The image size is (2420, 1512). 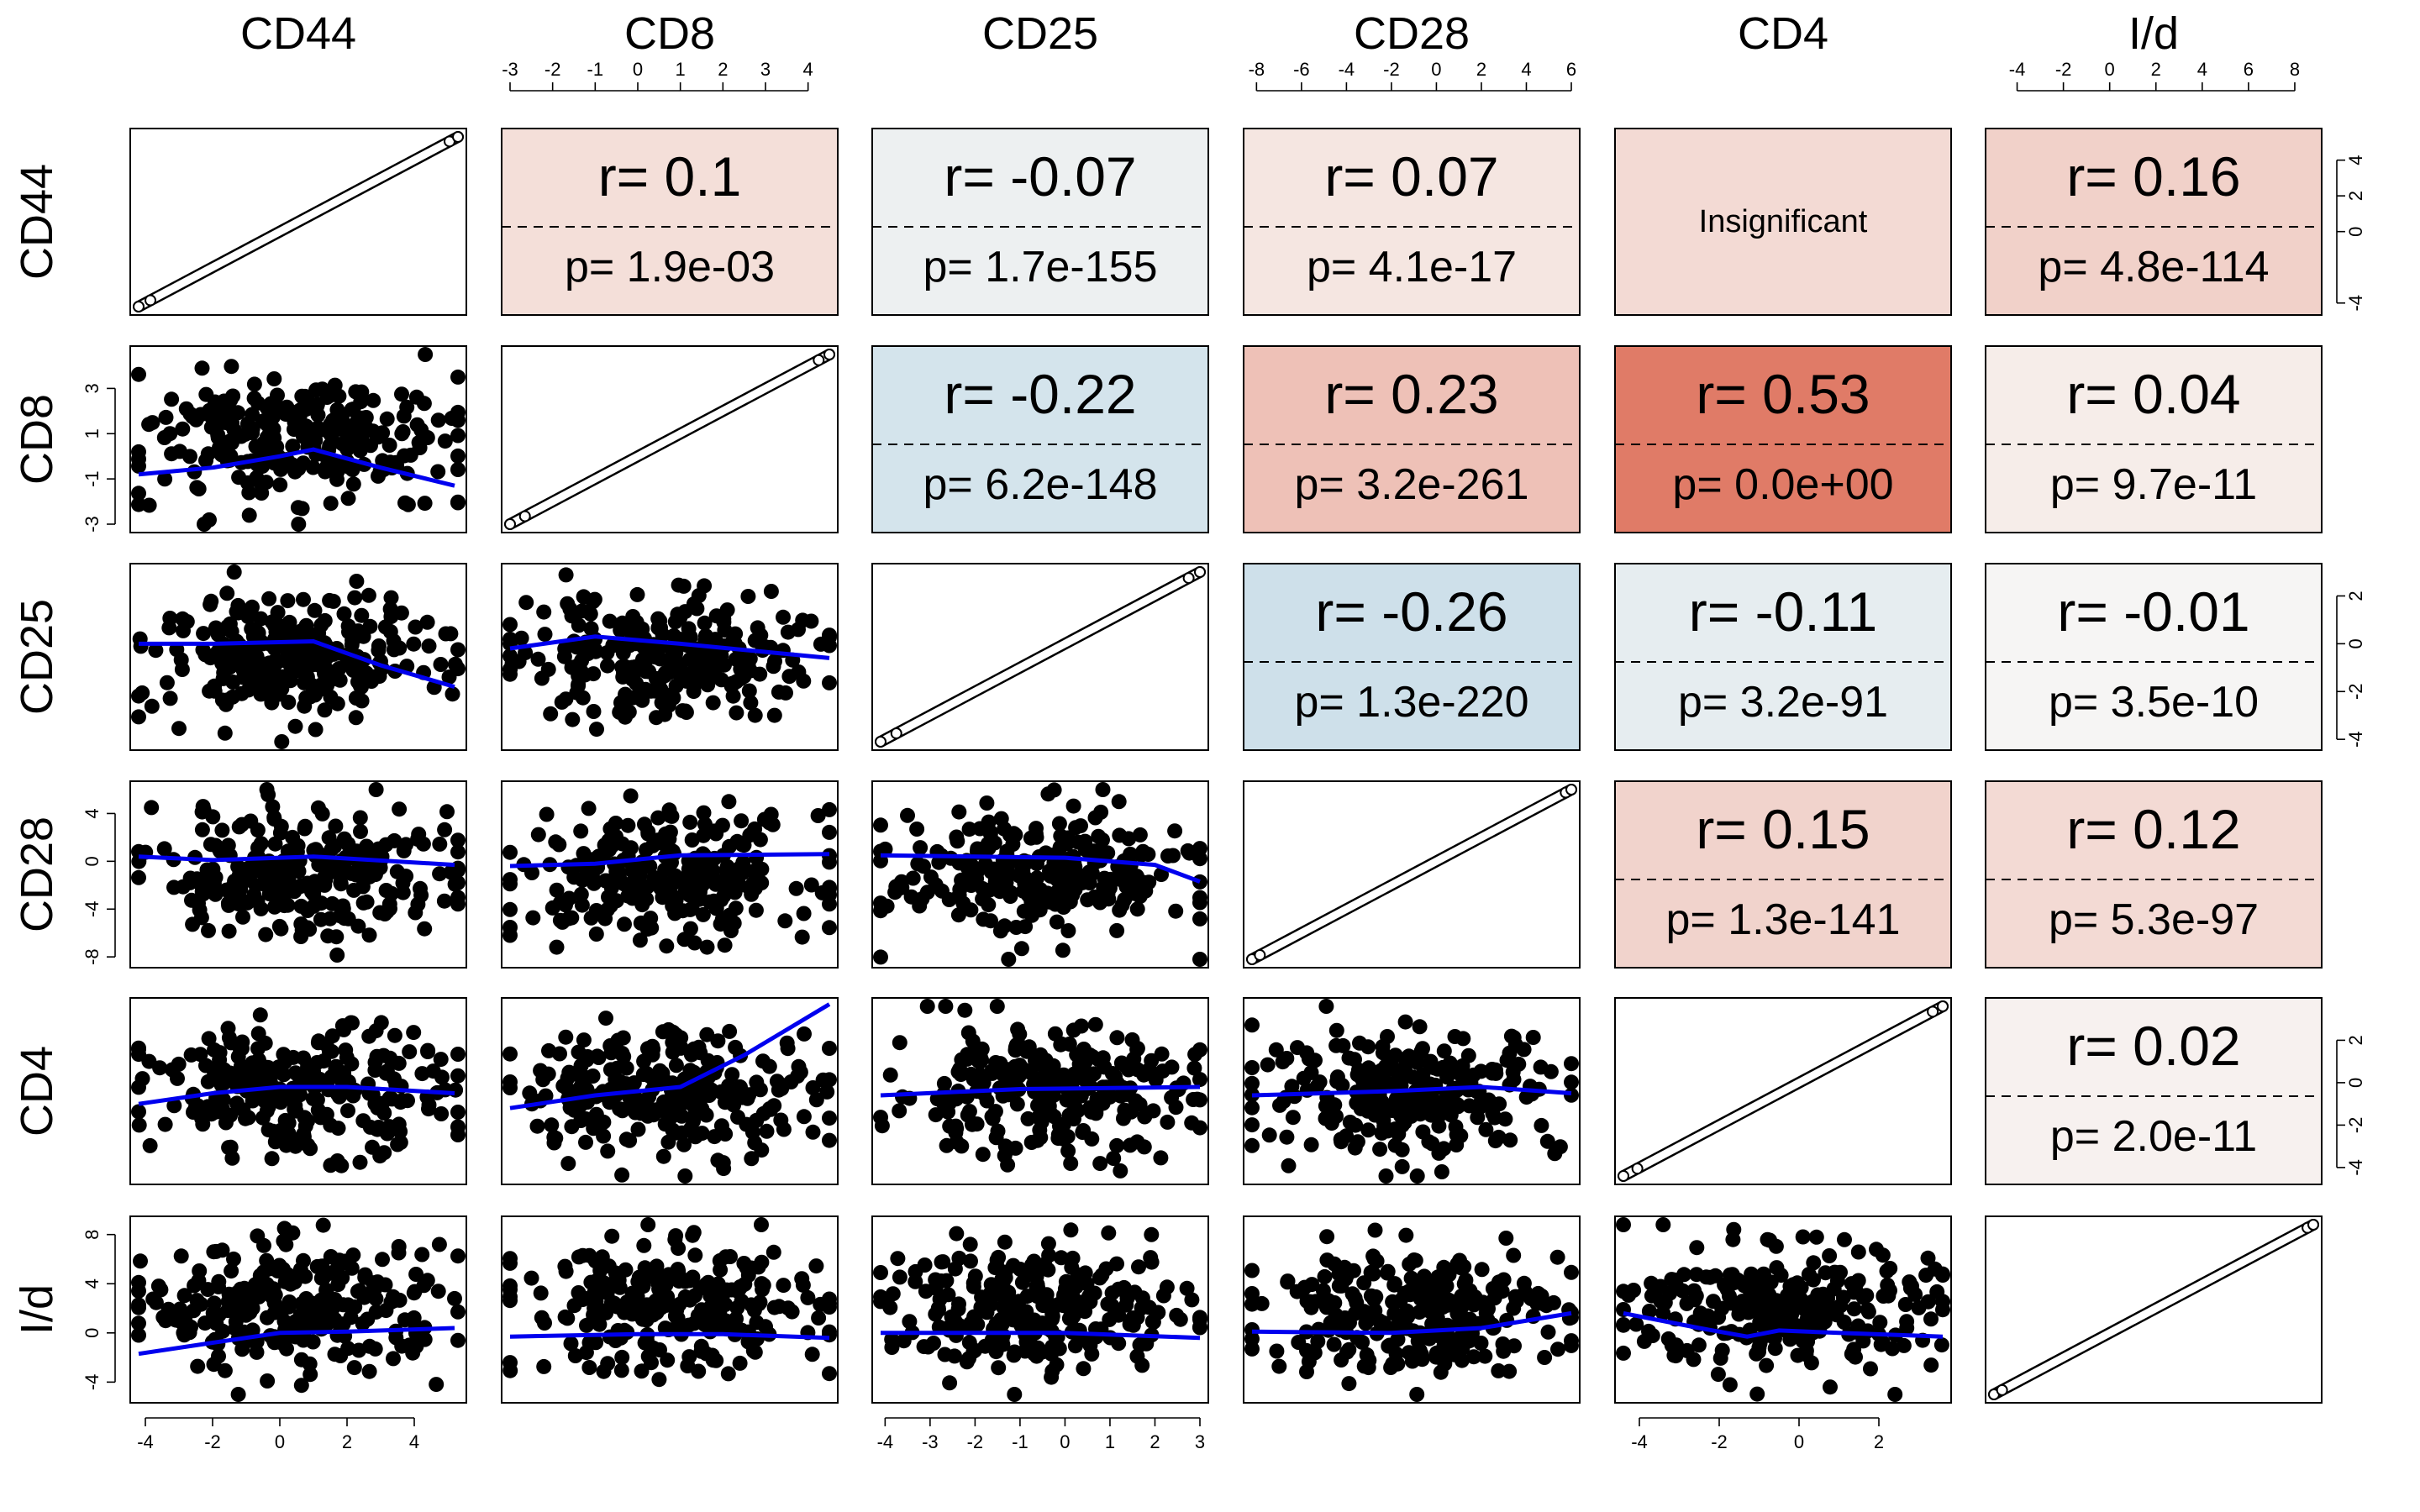 I want to click on r-value-label: r= 0.16, so click(x=2153, y=176).